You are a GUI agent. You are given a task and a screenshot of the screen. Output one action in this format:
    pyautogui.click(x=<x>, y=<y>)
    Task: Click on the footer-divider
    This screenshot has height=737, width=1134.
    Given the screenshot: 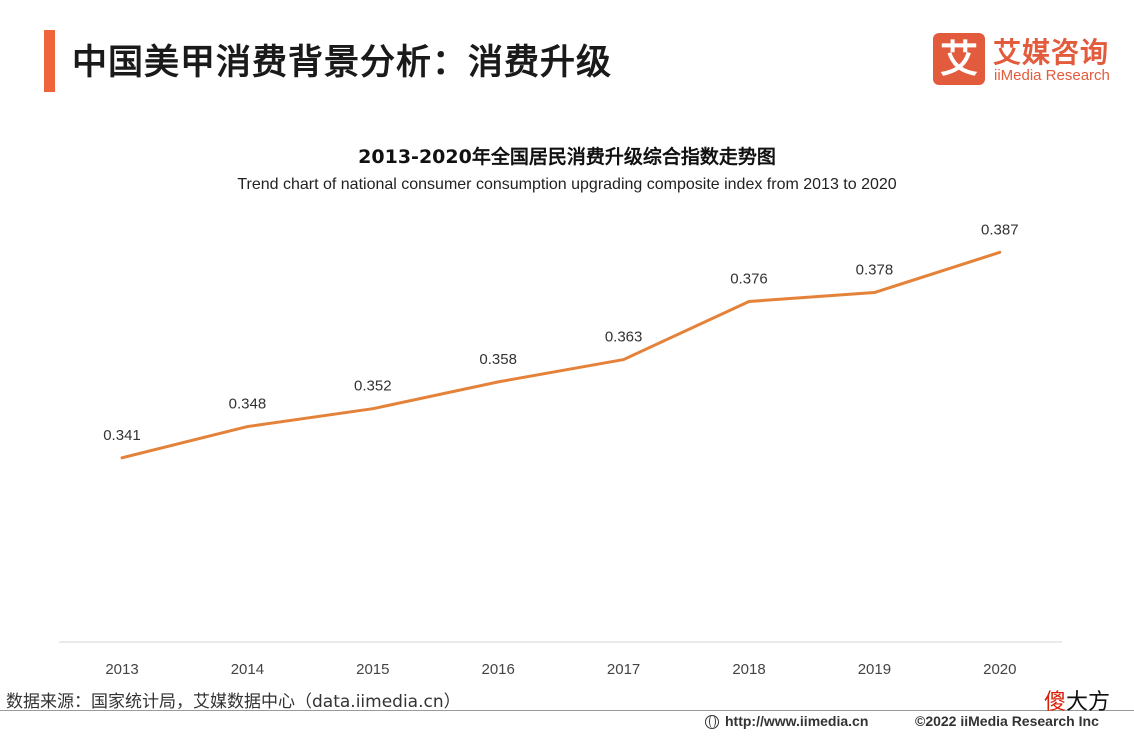 What is the action you would take?
    pyautogui.click(x=567, y=710)
    